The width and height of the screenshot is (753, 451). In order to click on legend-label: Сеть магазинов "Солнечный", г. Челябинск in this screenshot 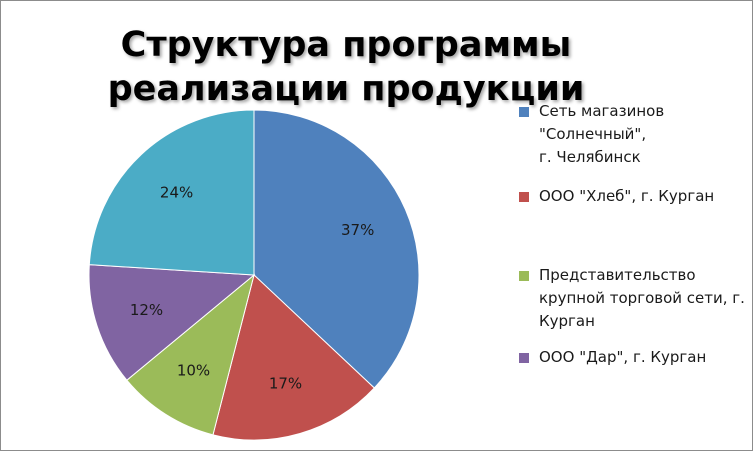, I will do `click(602, 134)`.